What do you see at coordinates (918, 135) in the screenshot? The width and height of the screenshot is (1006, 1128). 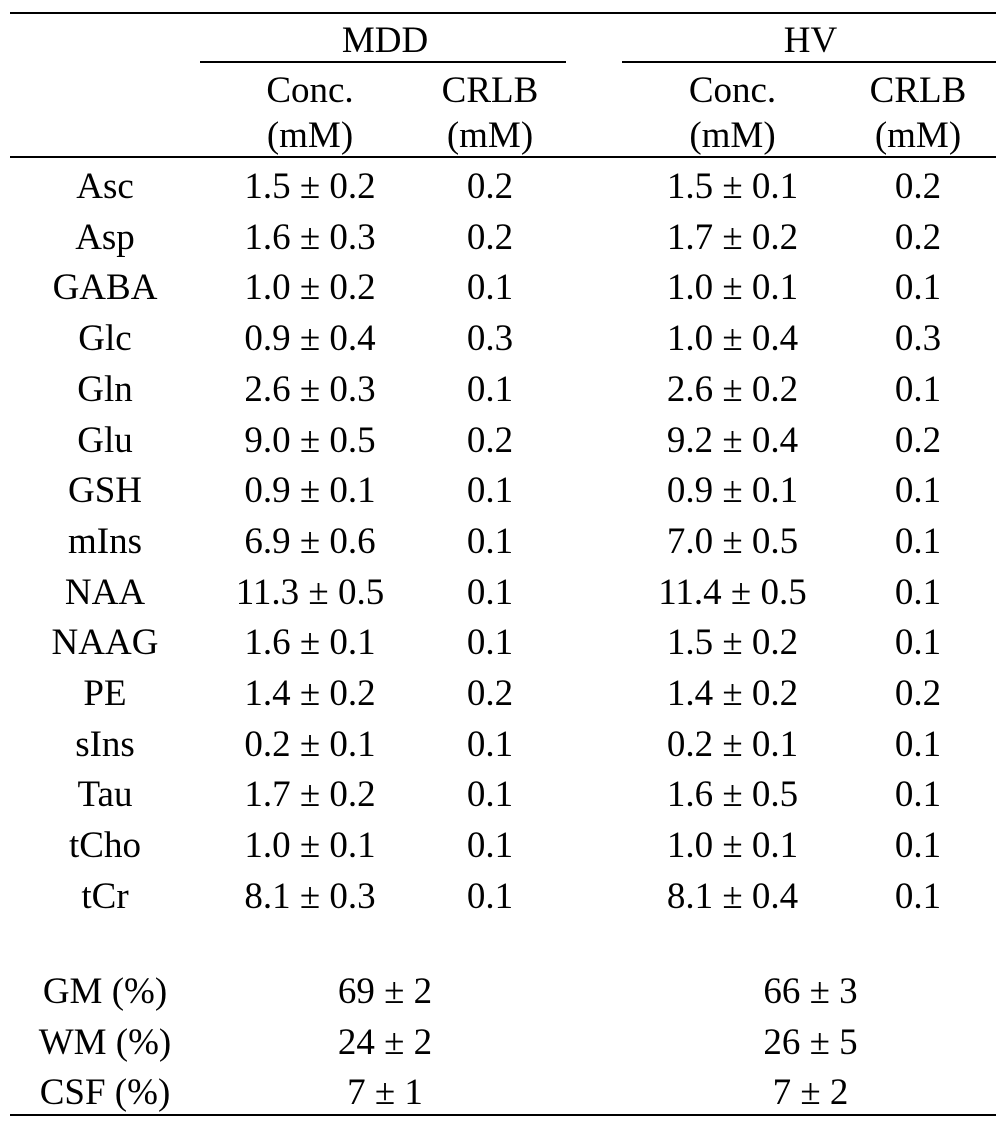 I see `col-unit-hv-crlb: (mM)` at bounding box center [918, 135].